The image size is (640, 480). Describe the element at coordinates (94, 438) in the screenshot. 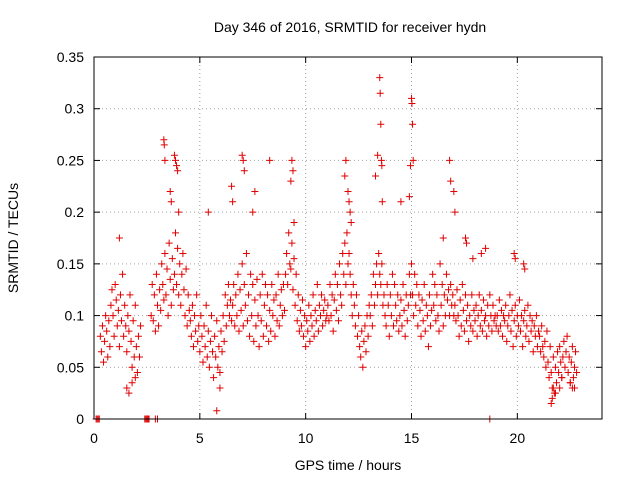

I see `x-tick-label: 0` at that location.